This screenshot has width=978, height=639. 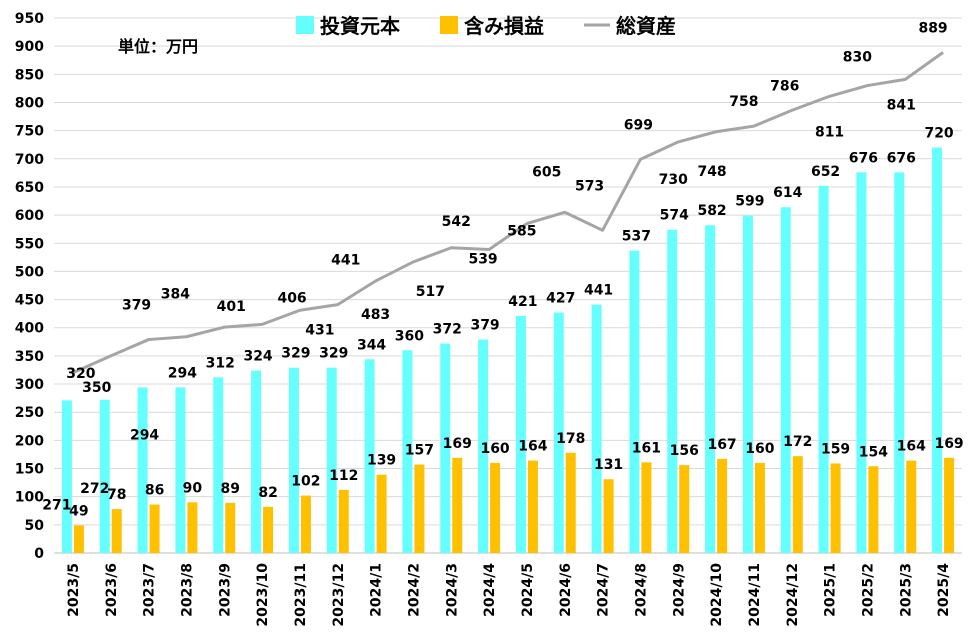 I want to click on legend-label-unrealized: 含み損益, so click(x=504, y=26).